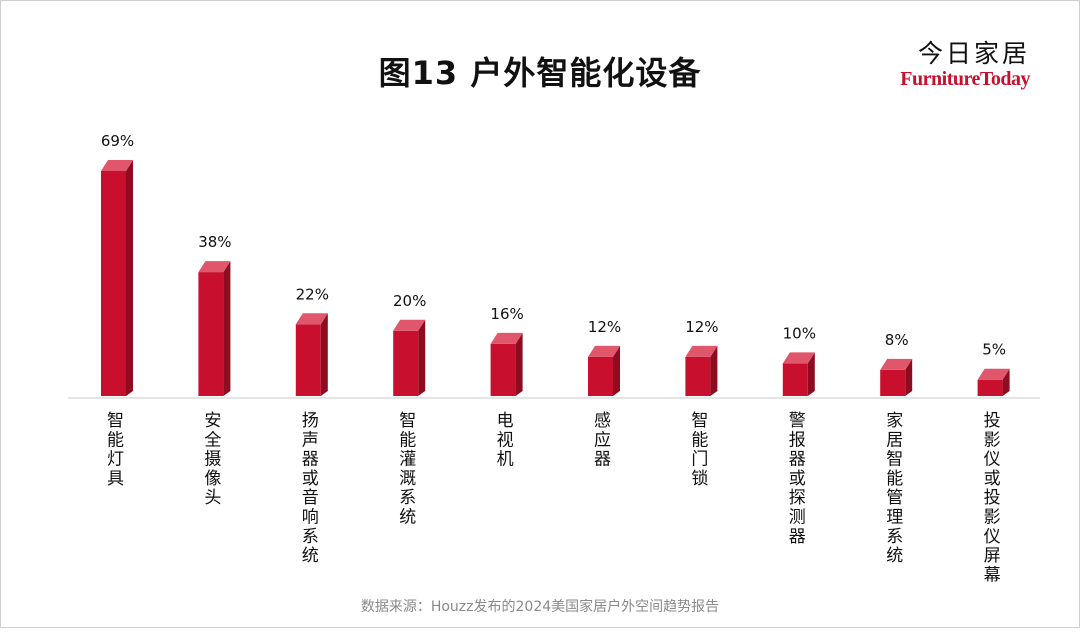 The image size is (1080, 642). What do you see at coordinates (214, 242) in the screenshot?
I see `data-label: 38%` at bounding box center [214, 242].